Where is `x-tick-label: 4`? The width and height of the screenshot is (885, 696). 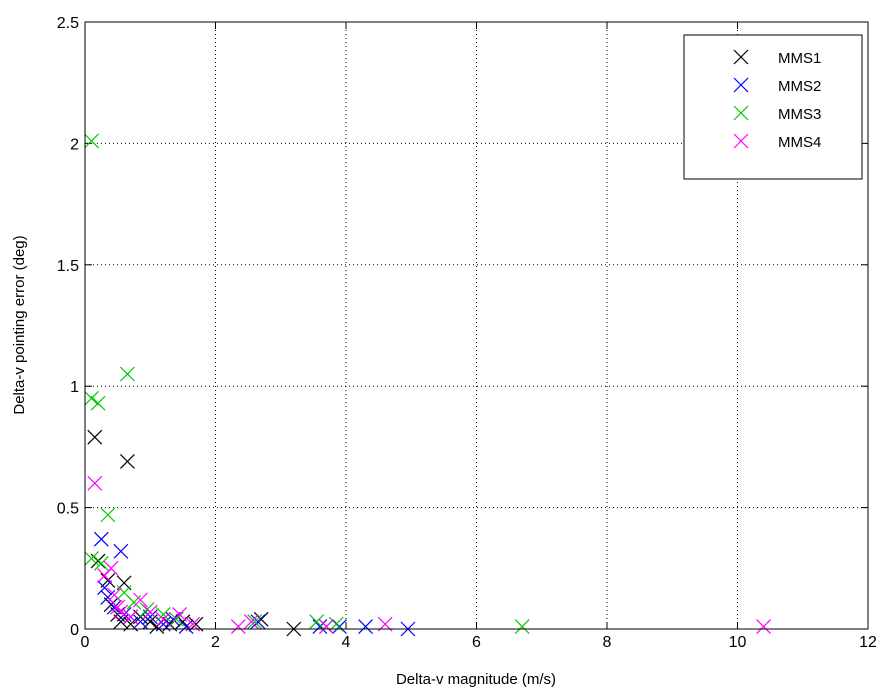 x-tick-label: 4 is located at coordinates (346, 642).